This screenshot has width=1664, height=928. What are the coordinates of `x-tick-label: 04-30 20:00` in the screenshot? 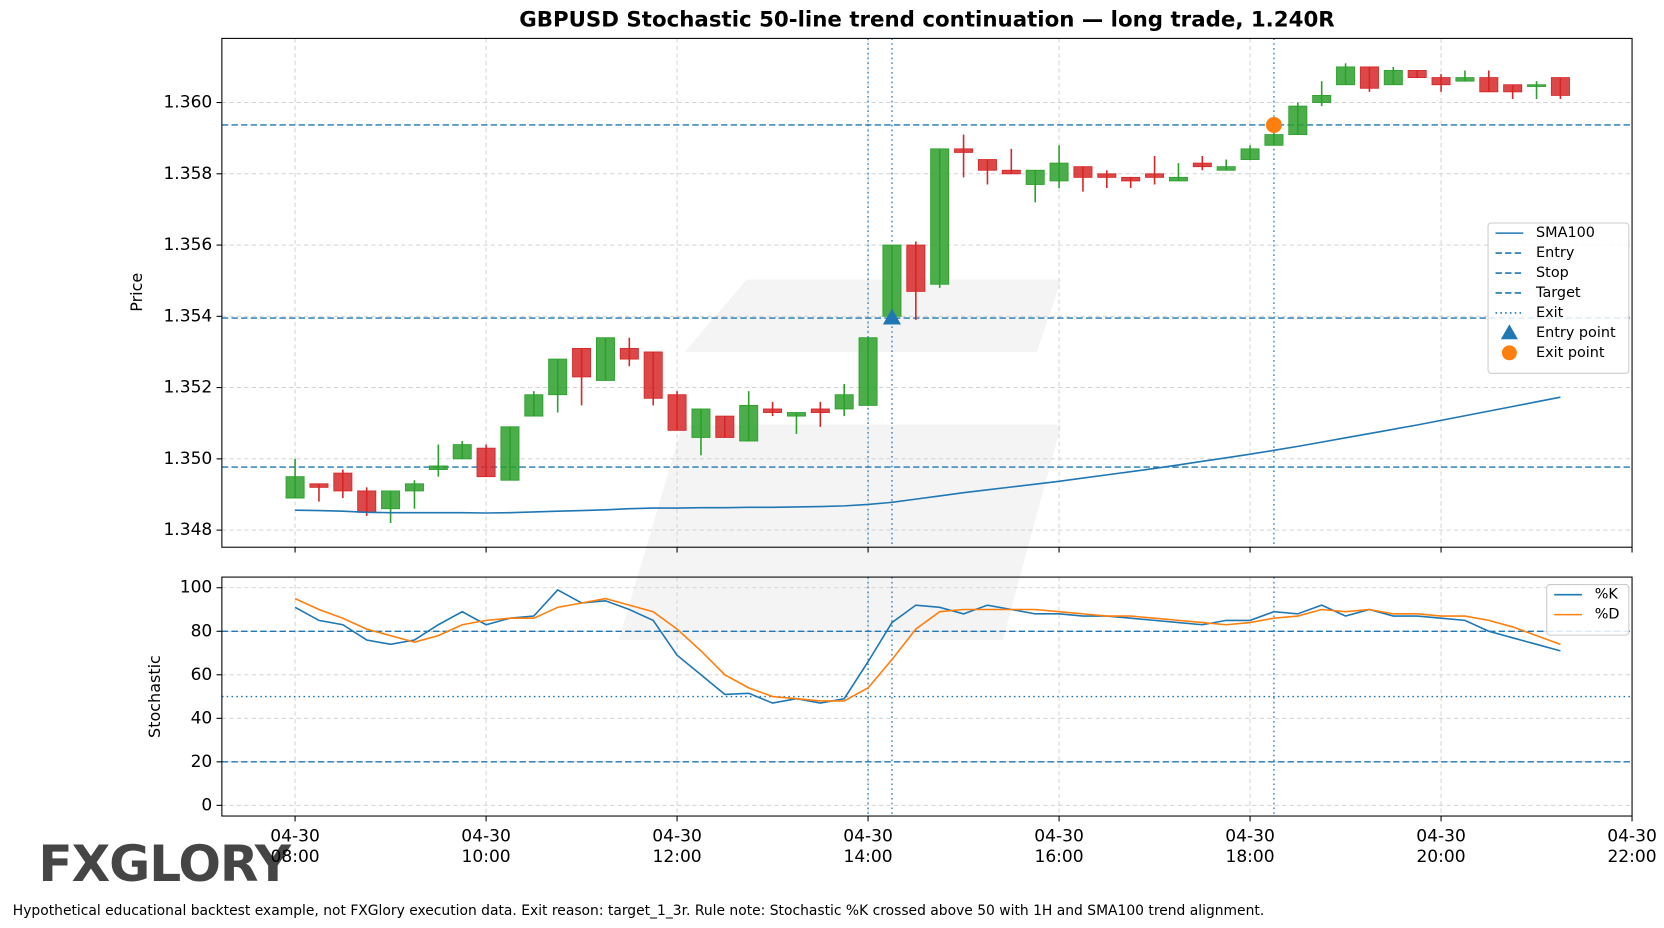 It's located at (1441, 846).